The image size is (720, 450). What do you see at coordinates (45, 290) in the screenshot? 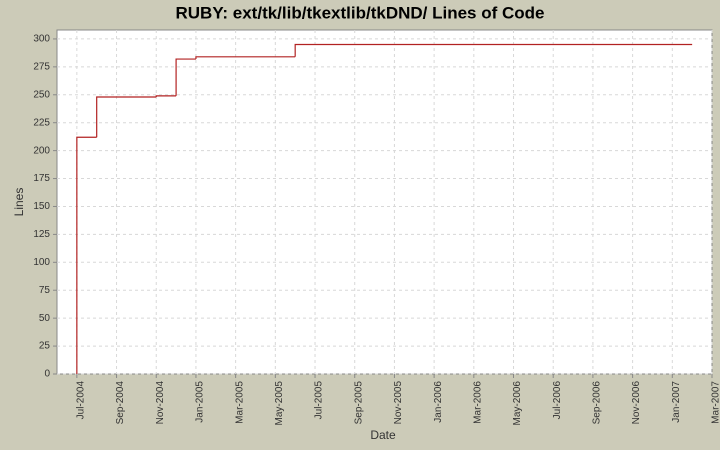
I see `y-tick-label: 75` at bounding box center [45, 290].